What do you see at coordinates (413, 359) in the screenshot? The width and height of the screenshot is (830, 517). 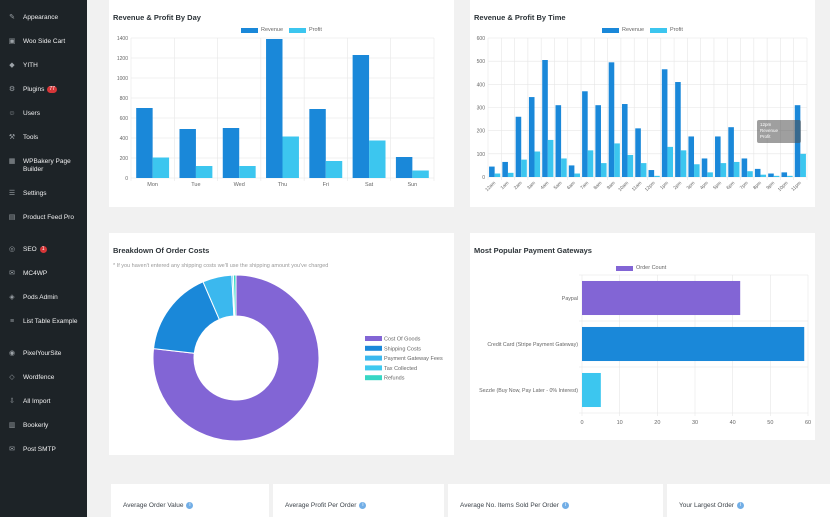 I see `legend-label: Payment Gateway Fees` at bounding box center [413, 359].